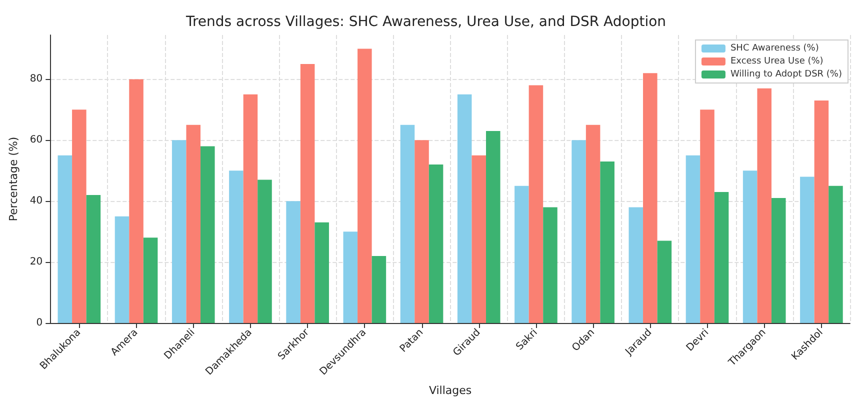 This screenshot has width=852, height=401. I want to click on legend-label: SHC Awareness (%), so click(774, 49).